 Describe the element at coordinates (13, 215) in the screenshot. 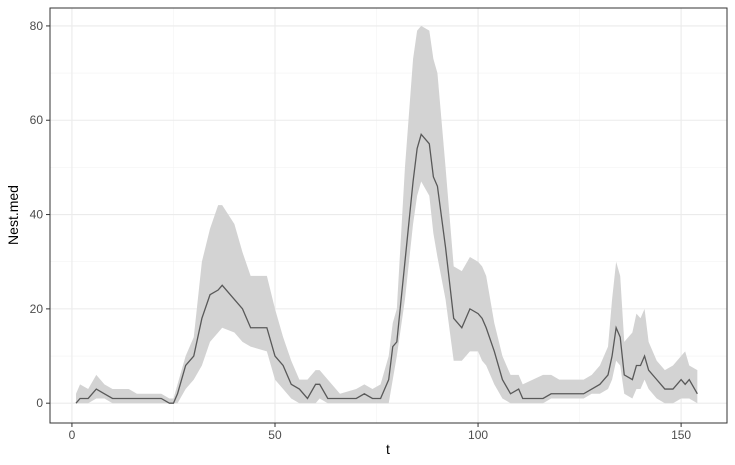

I see `y-axis-title: Nest.med` at that location.